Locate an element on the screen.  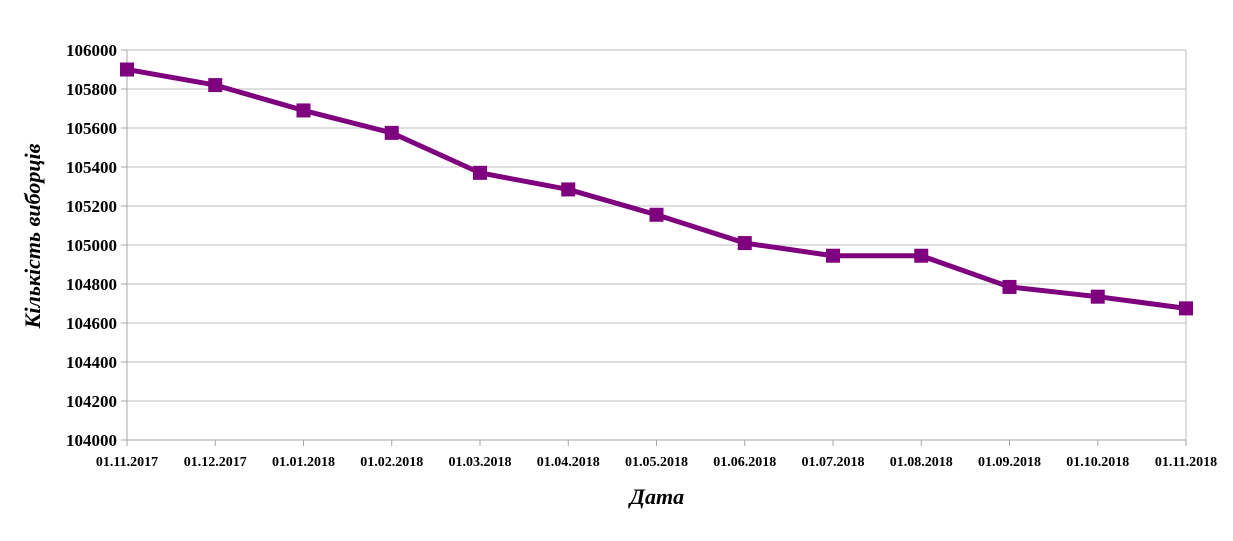
x-tick-label: 01.03.2018 is located at coordinates (480, 462).